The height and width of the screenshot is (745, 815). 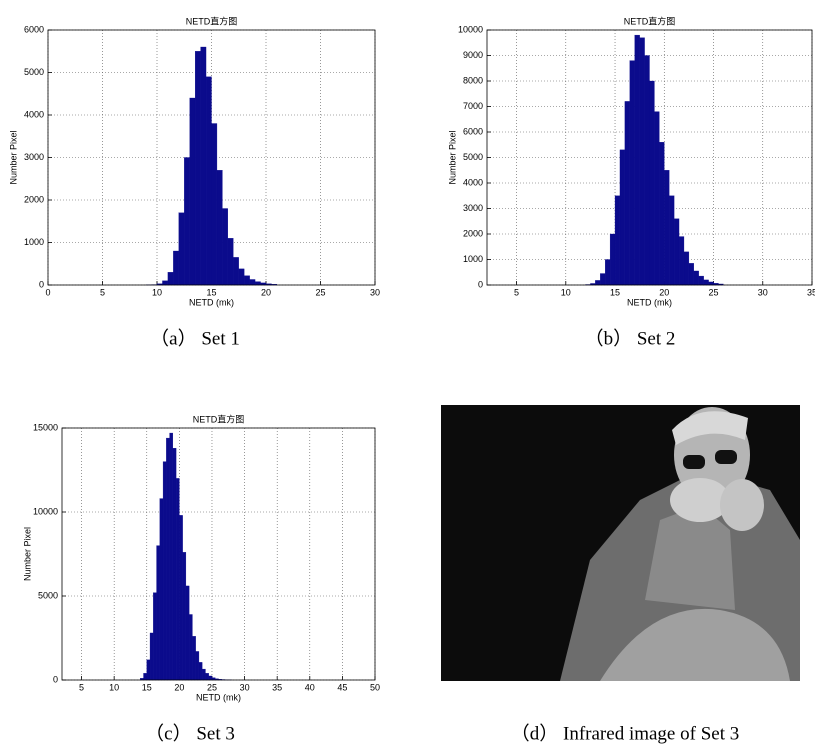 What do you see at coordinates (218, 554) in the screenshot?
I see `plot-area` at bounding box center [218, 554].